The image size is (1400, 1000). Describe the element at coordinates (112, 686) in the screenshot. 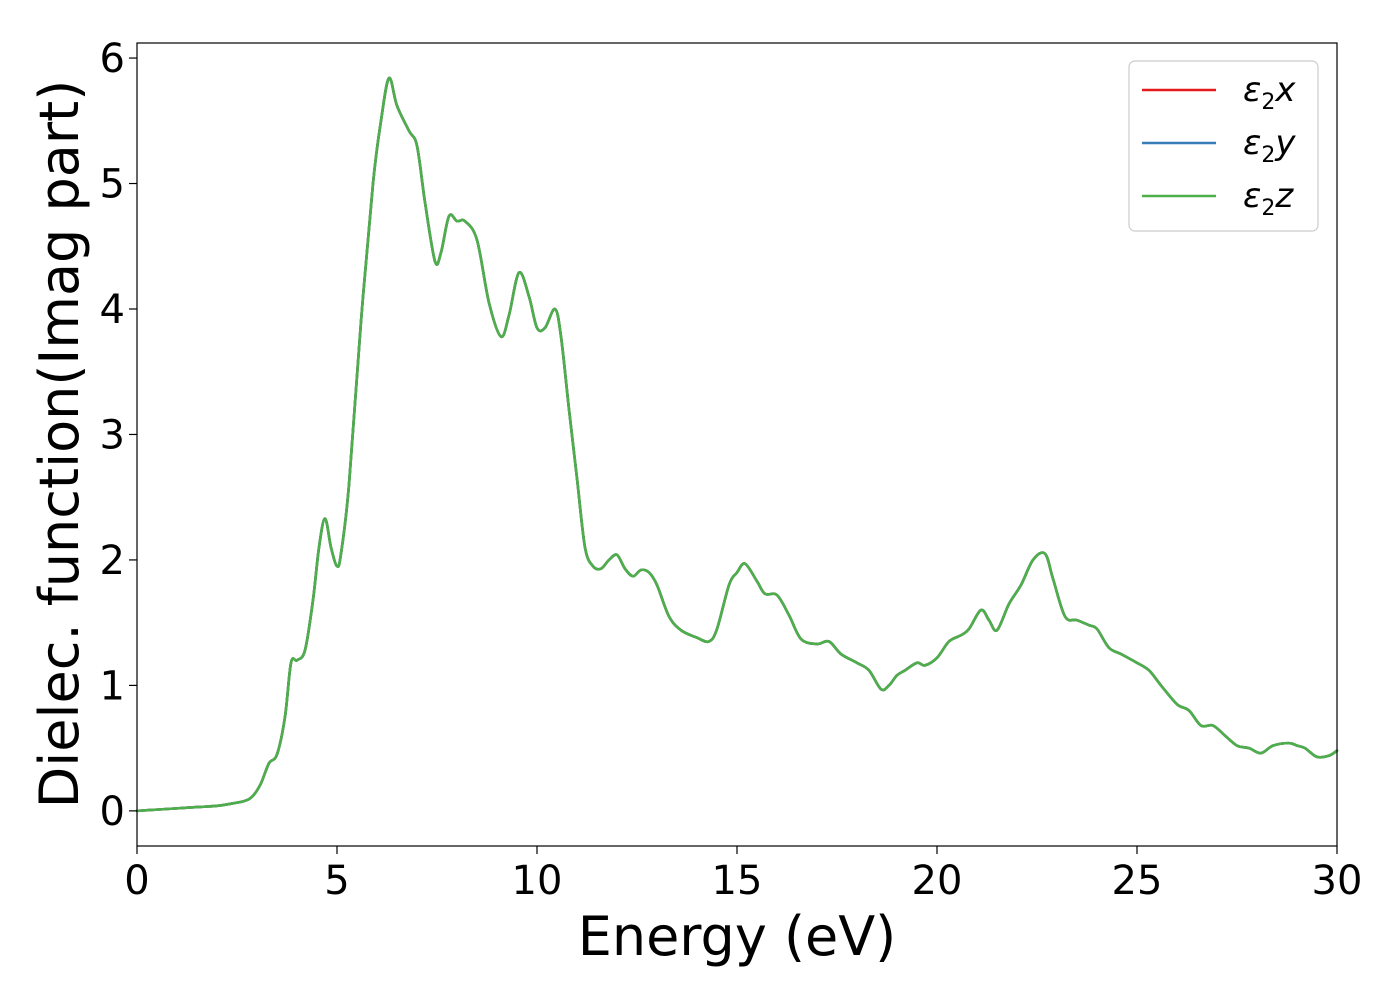

I see `y-tick-label: 1` at that location.